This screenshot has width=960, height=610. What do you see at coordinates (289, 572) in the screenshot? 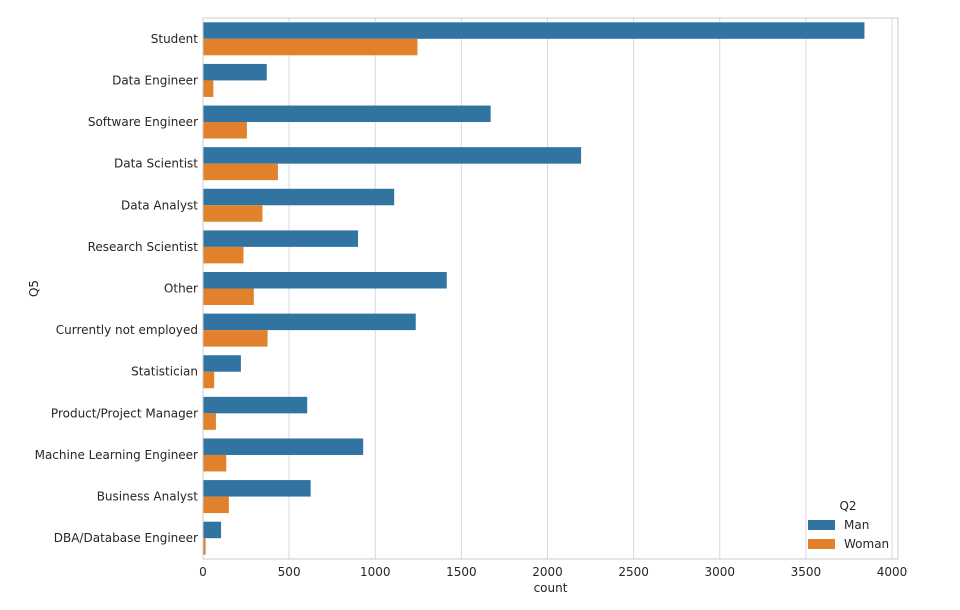
I see `x-tick-label: 500` at bounding box center [289, 572].